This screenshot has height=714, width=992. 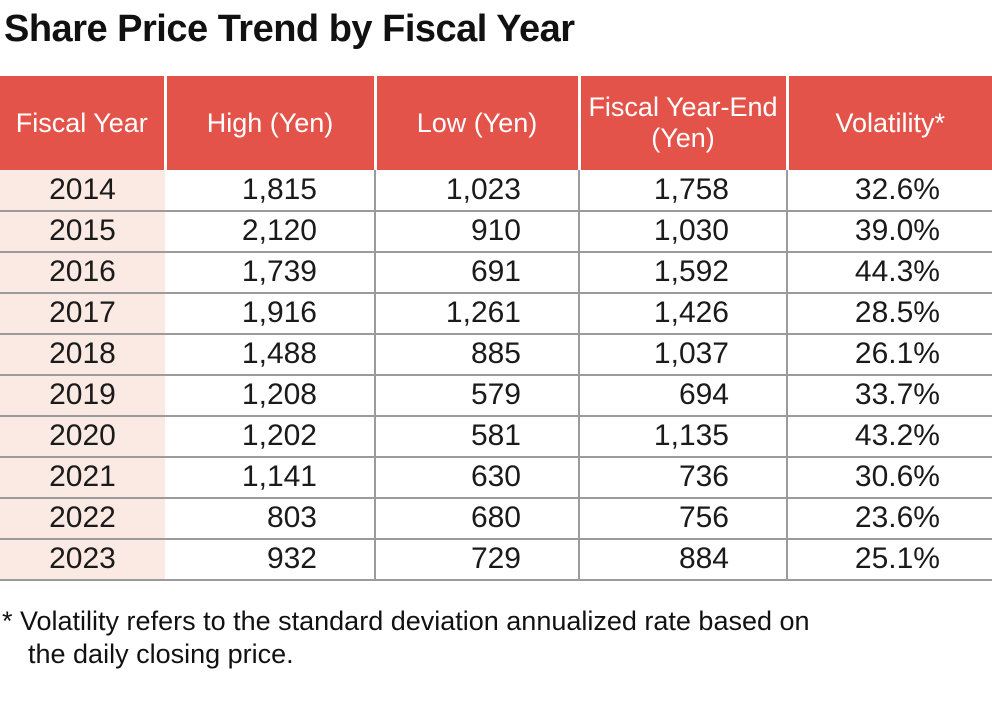 I want to click on table-row: 2016 1,739 691 1,592 44.3%, so click(x=496, y=272).